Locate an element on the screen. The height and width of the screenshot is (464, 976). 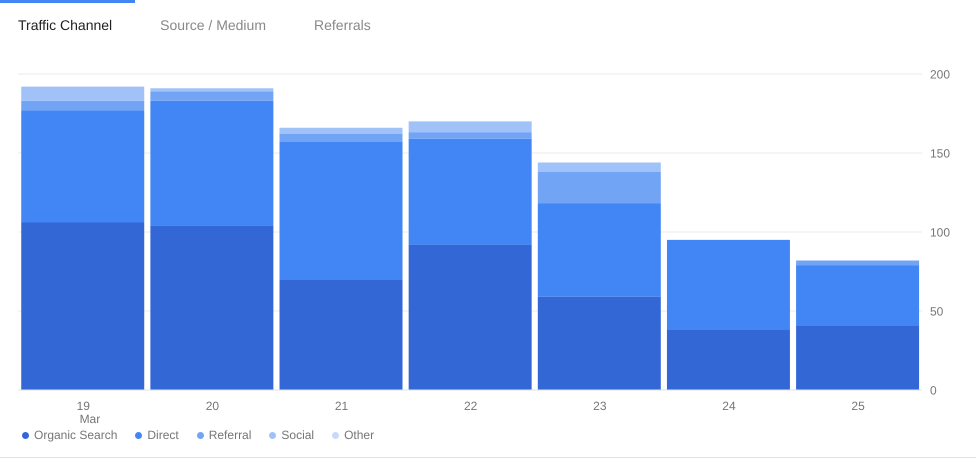
legend-label: Referral is located at coordinates (230, 435).